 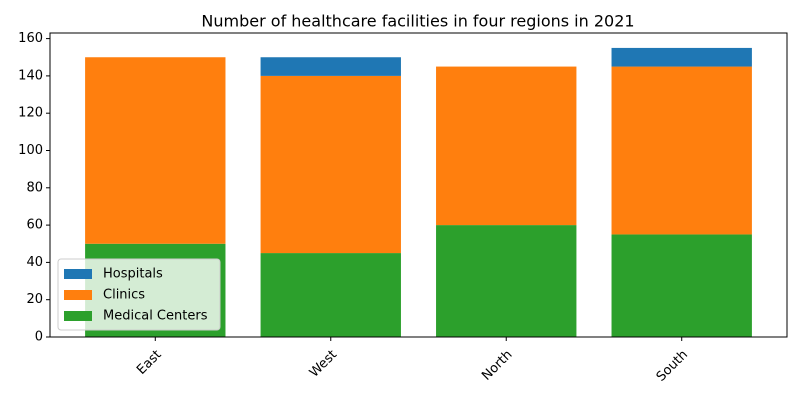 I want to click on legend-box, so click(x=139, y=294).